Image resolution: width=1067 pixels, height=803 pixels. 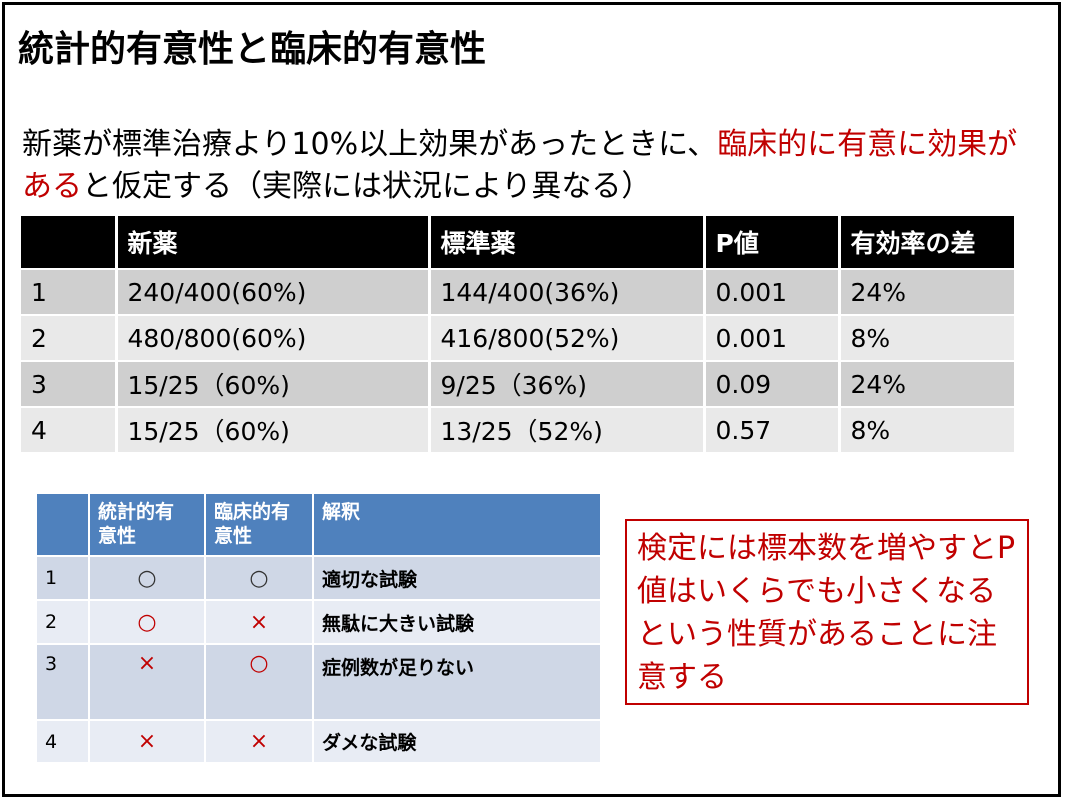 I want to click on interpretation-cell: 適切な試験, so click(x=456, y=577).